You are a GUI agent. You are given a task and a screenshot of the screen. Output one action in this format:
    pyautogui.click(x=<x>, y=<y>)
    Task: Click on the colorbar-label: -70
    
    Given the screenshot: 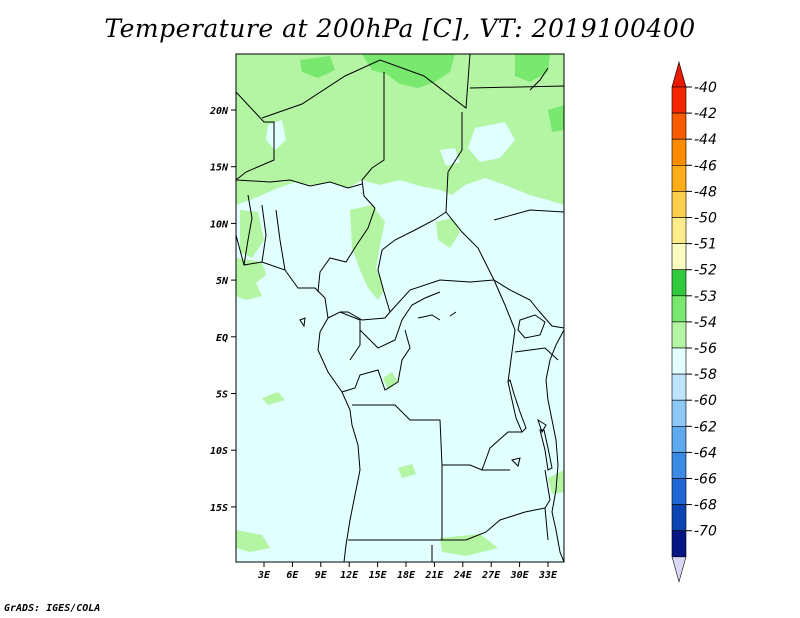 What is the action you would take?
    pyautogui.click(x=705, y=532)
    